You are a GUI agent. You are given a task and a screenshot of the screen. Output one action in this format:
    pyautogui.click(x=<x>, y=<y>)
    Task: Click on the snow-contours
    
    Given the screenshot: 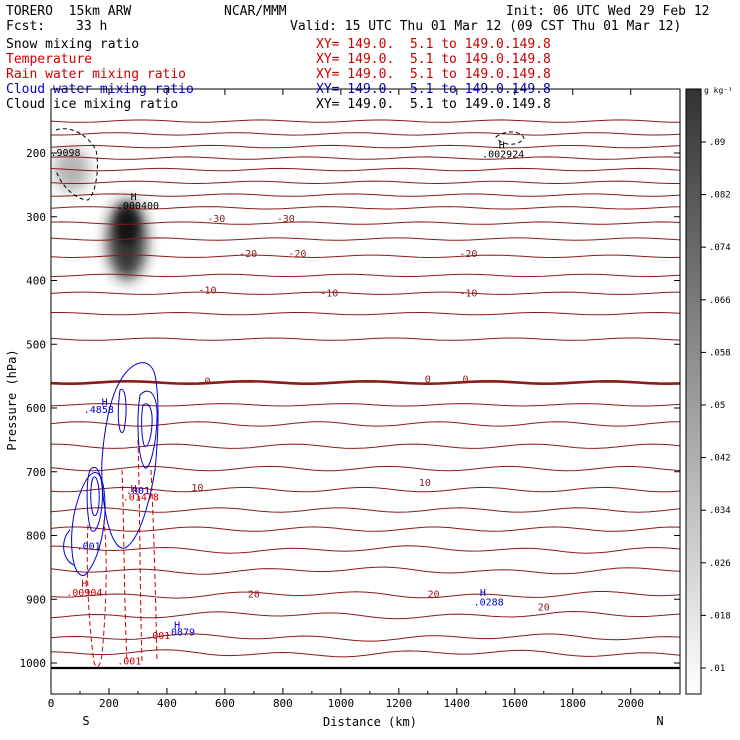 What is the action you would take?
    pyautogui.click(x=290, y=164)
    